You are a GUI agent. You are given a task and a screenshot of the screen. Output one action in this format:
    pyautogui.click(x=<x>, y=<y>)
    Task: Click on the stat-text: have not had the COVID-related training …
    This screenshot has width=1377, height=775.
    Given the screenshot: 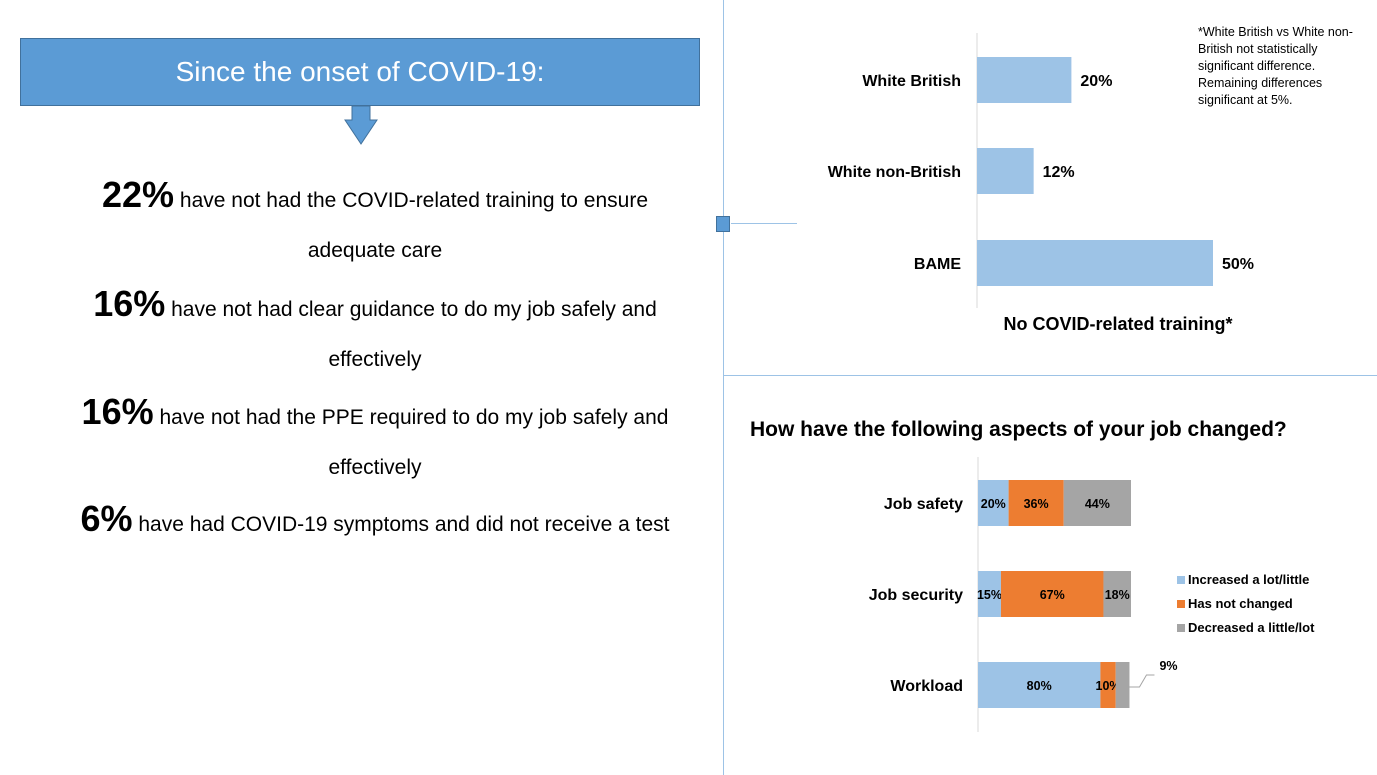 What is the action you would take?
    pyautogui.click(x=414, y=200)
    